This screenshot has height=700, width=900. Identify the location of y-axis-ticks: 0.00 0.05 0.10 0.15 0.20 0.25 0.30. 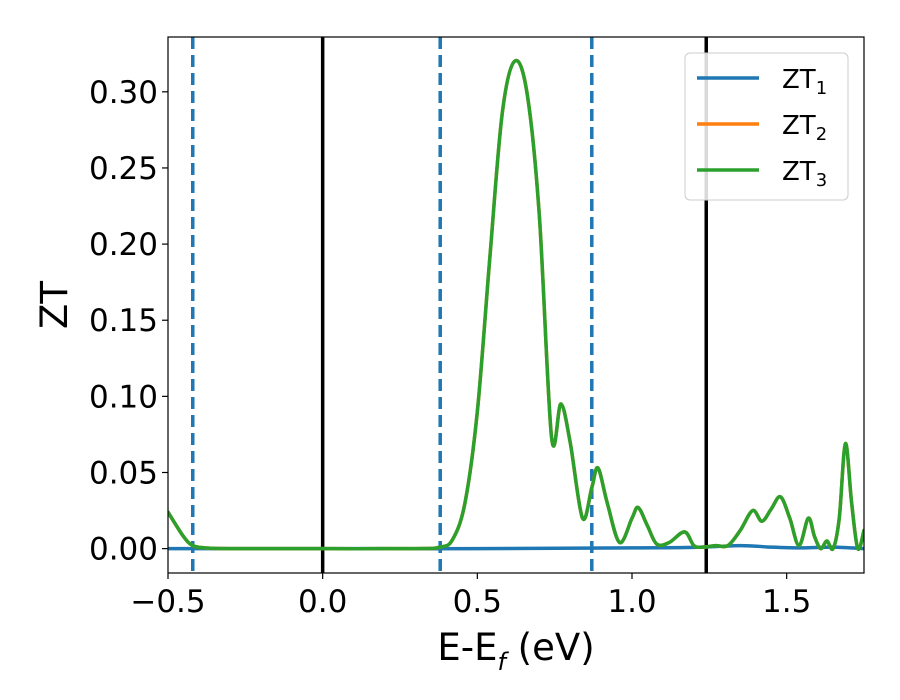
(128, 321).